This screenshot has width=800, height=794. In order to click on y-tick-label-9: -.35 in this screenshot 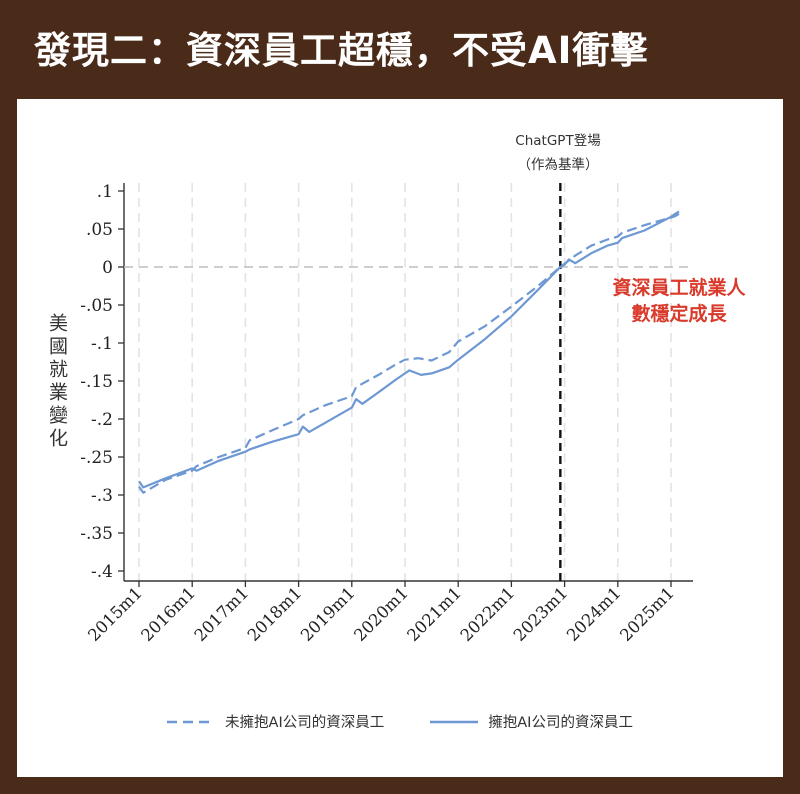, I will do `click(96, 534)`.